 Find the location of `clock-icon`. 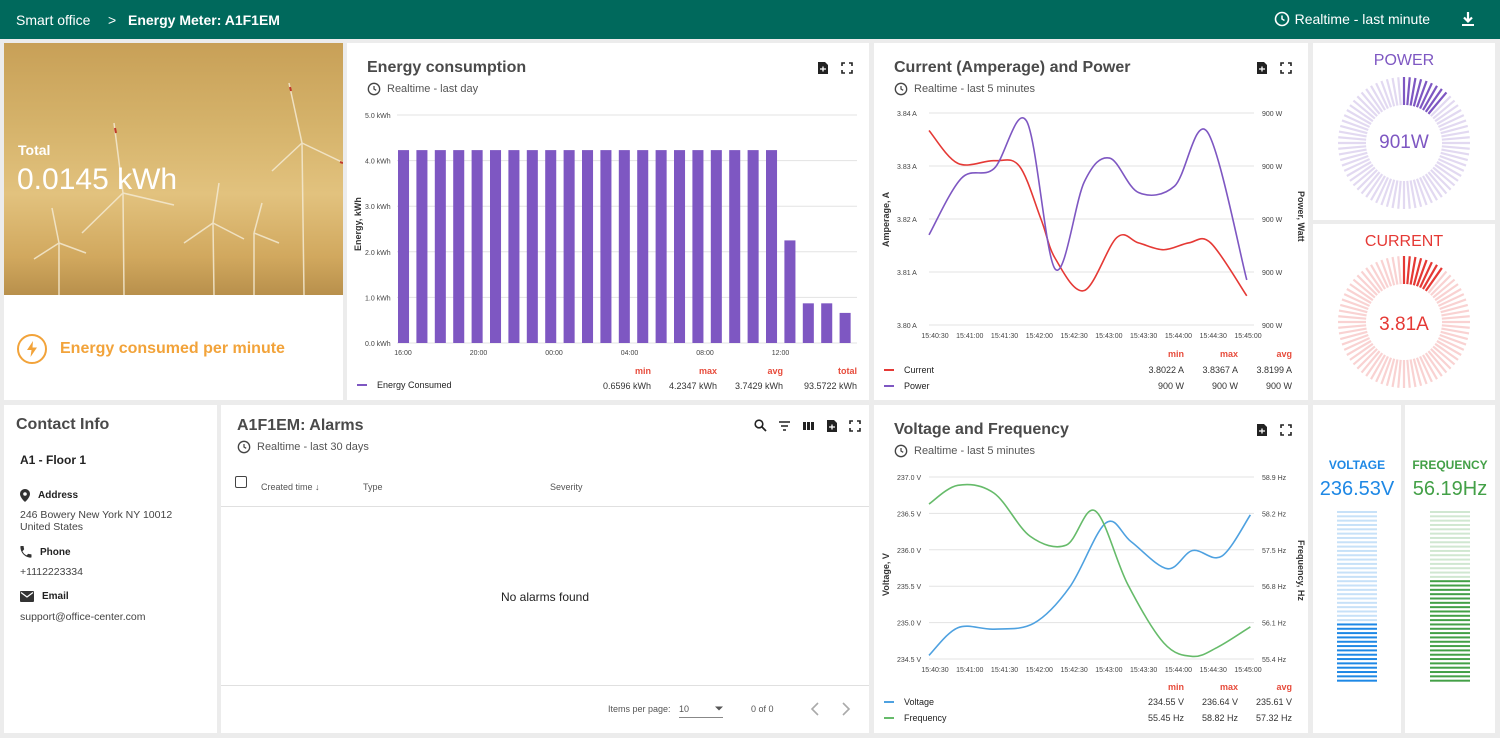

clock-icon is located at coordinates (1281, 19).